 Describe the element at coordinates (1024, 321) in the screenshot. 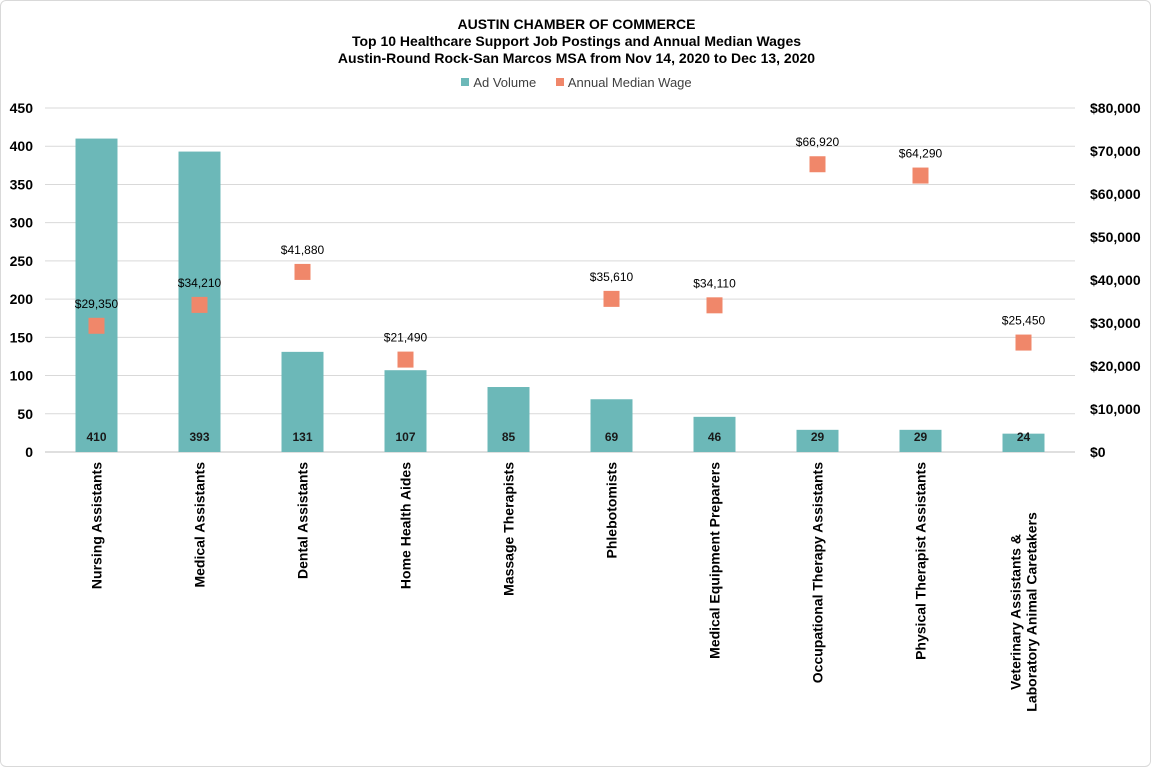

I see `wage-data-label: $25,450` at that location.